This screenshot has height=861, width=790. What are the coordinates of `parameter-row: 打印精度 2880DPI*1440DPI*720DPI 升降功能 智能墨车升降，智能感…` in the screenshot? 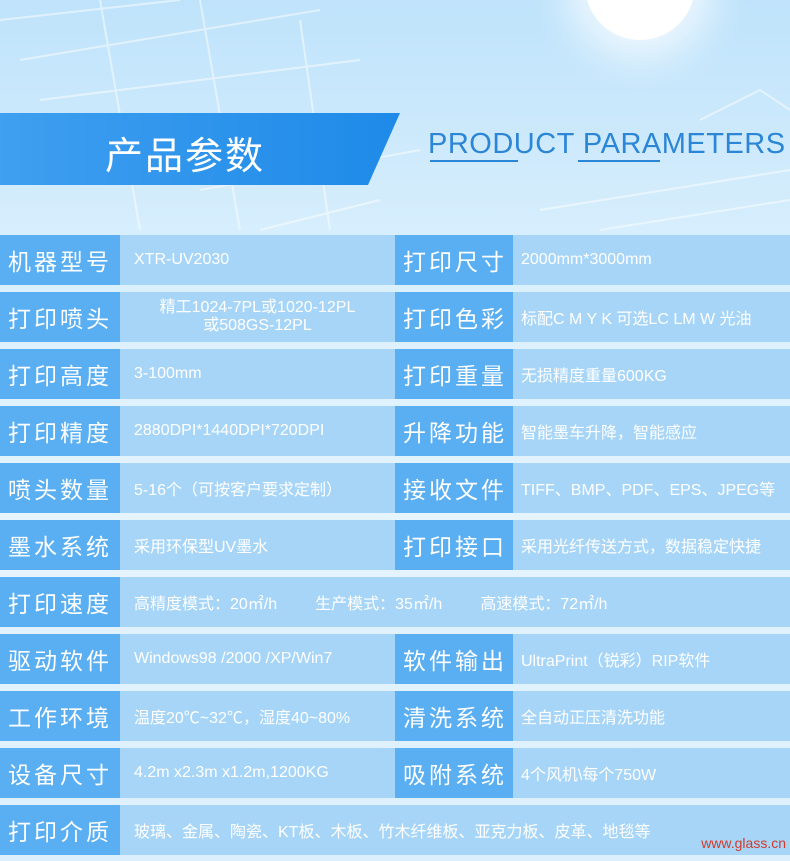 It's located at (395, 431).